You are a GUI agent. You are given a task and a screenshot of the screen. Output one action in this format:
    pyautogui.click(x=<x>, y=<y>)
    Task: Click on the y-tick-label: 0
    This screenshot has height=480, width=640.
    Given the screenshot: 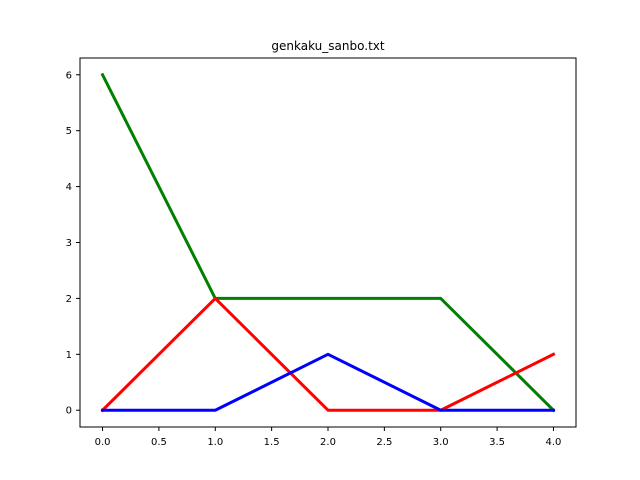 What is the action you would take?
    pyautogui.click(x=69, y=411)
    